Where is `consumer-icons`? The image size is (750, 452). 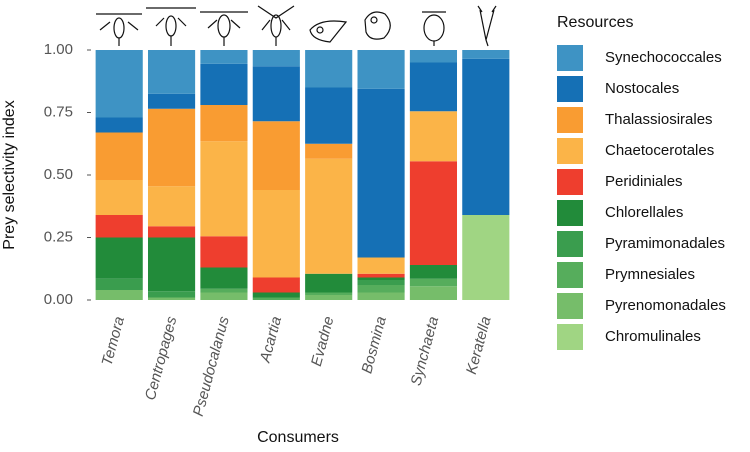
consumer-icons is located at coordinates (296, 26).